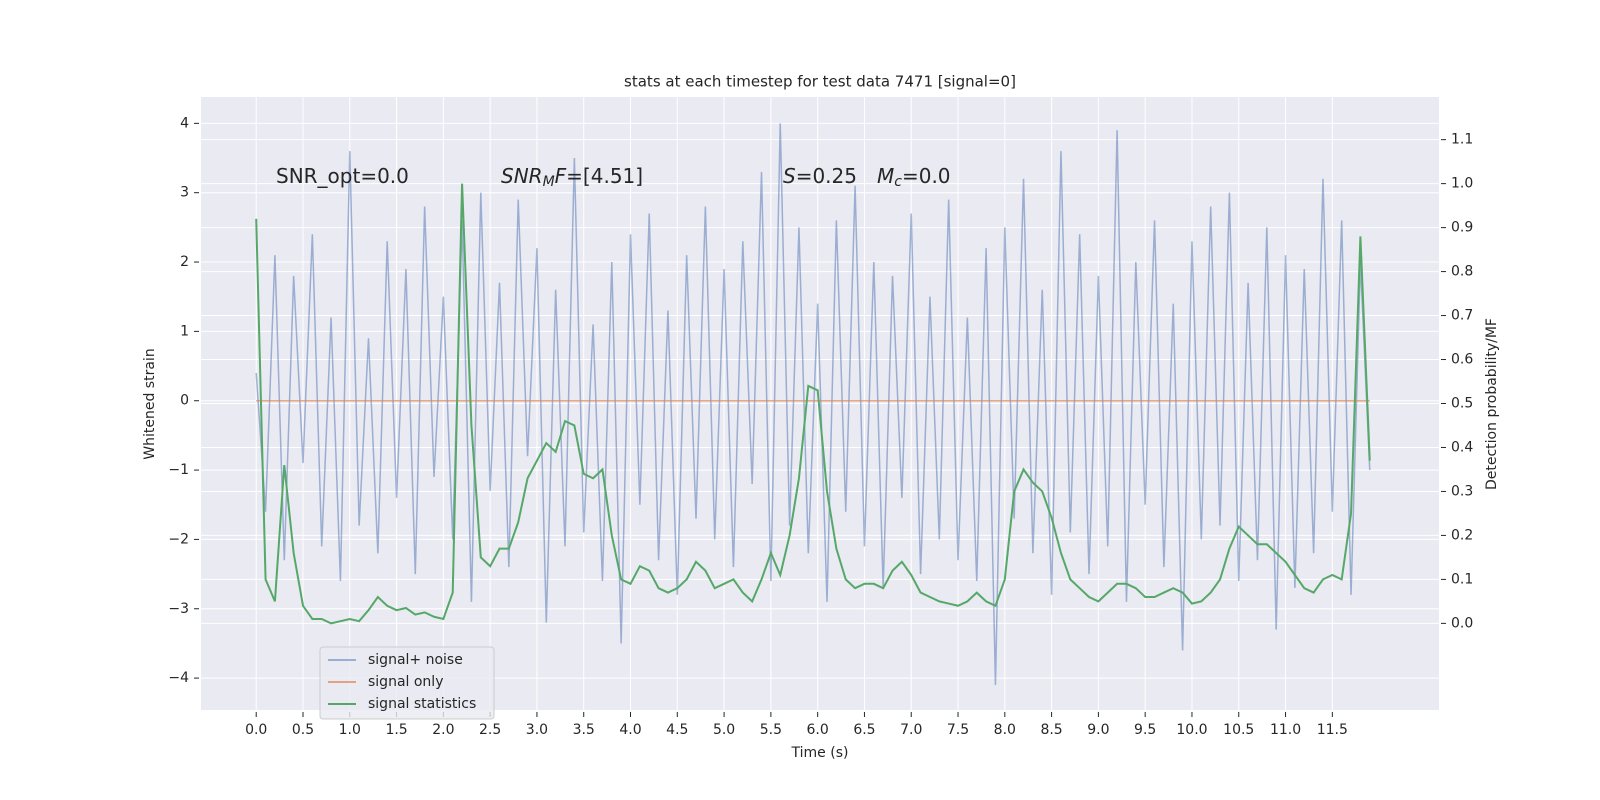  Describe the element at coordinates (1462, 447) in the screenshot. I see `y2-tick-label: 0.4` at that location.